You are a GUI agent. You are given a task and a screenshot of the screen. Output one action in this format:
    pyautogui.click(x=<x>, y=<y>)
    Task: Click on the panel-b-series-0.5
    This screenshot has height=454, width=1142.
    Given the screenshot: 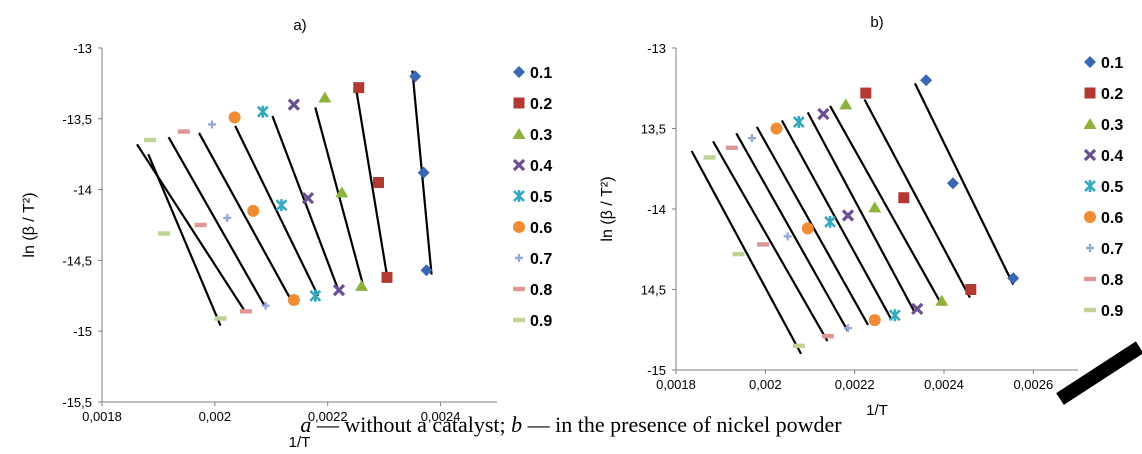 What is the action you would take?
    pyautogui.click(x=840, y=219)
    